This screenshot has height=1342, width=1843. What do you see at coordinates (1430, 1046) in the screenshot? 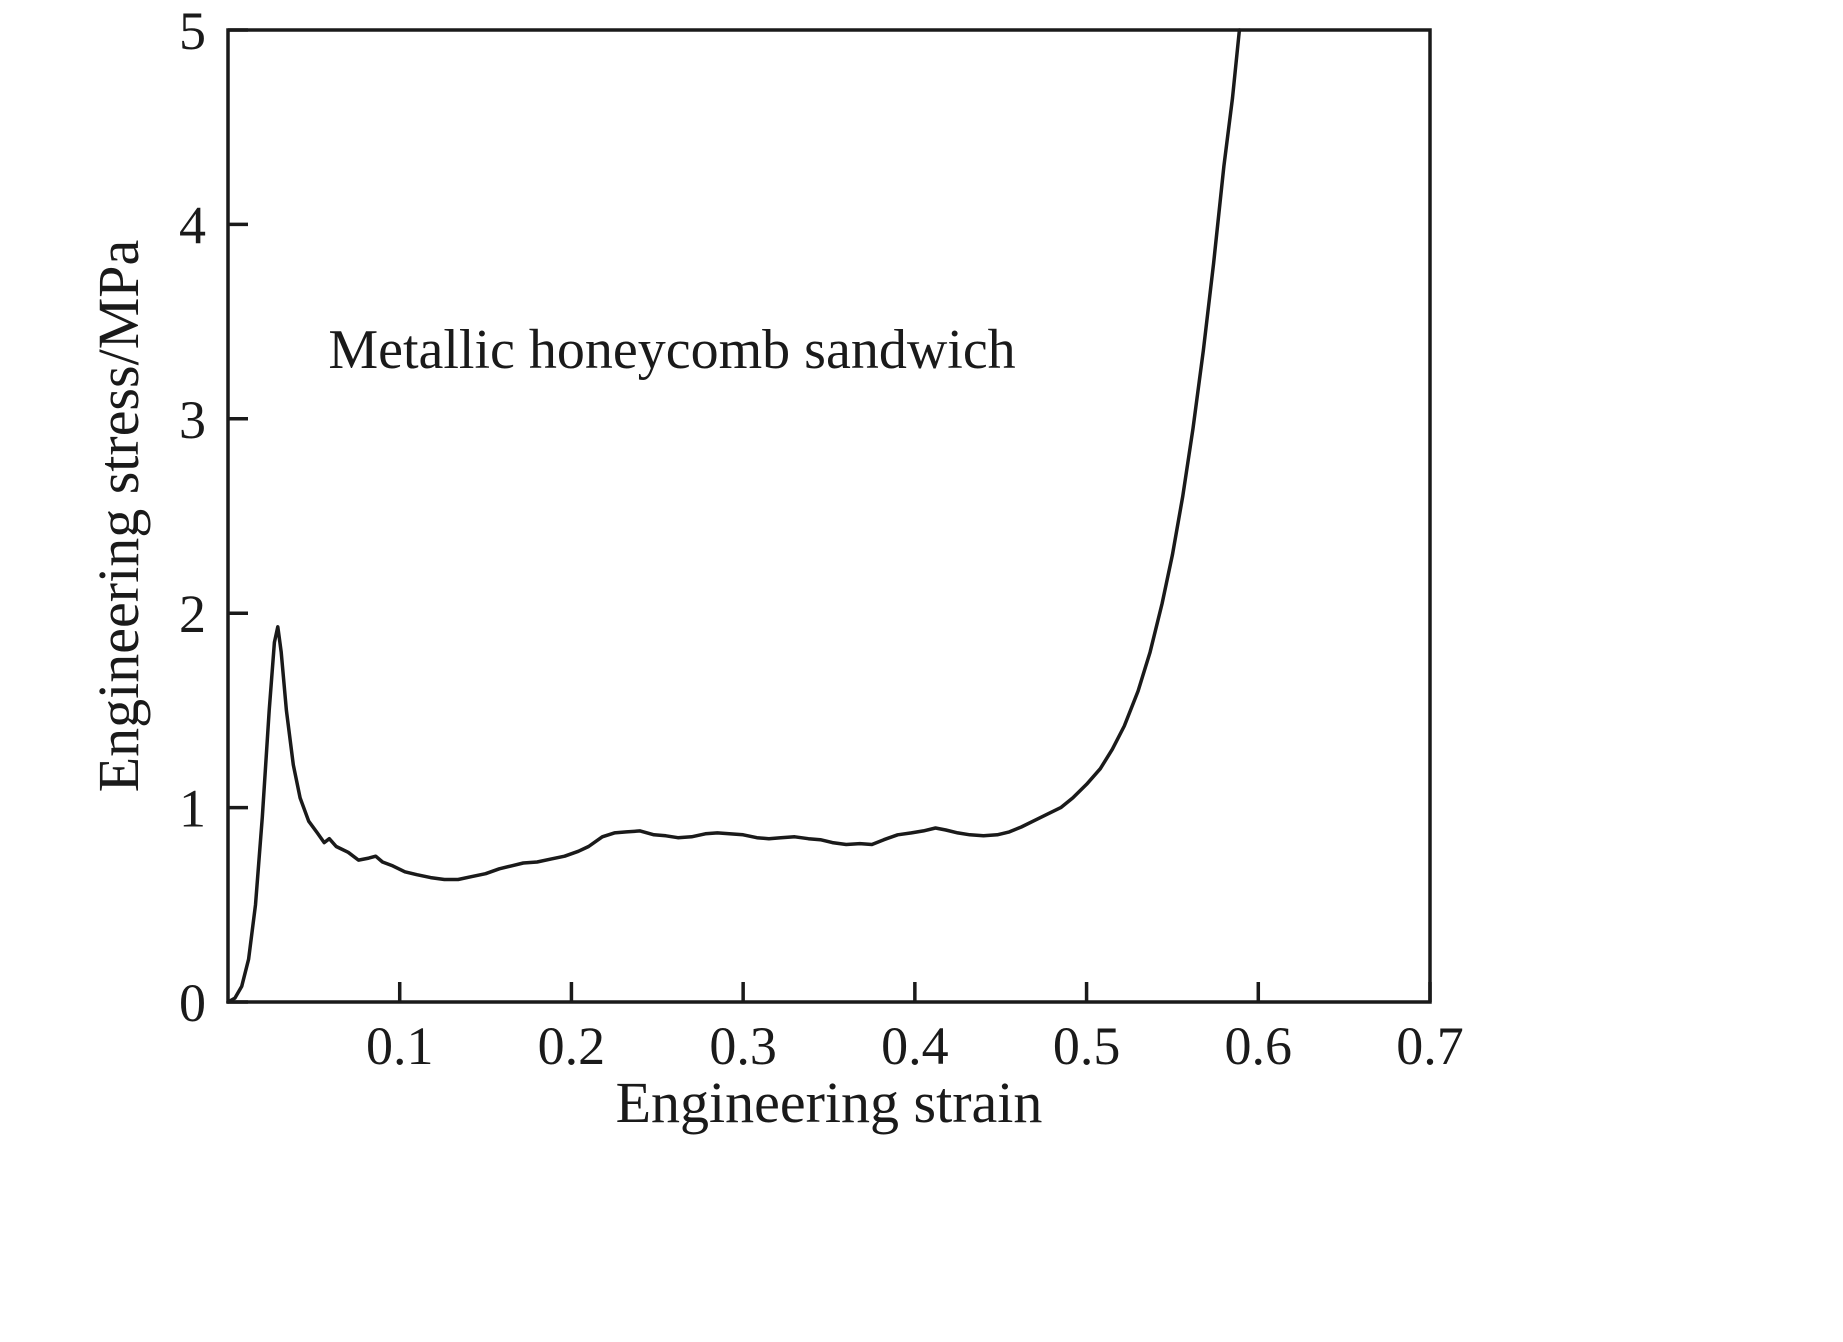
I see `x-tick-label: 0.7` at bounding box center [1430, 1046].